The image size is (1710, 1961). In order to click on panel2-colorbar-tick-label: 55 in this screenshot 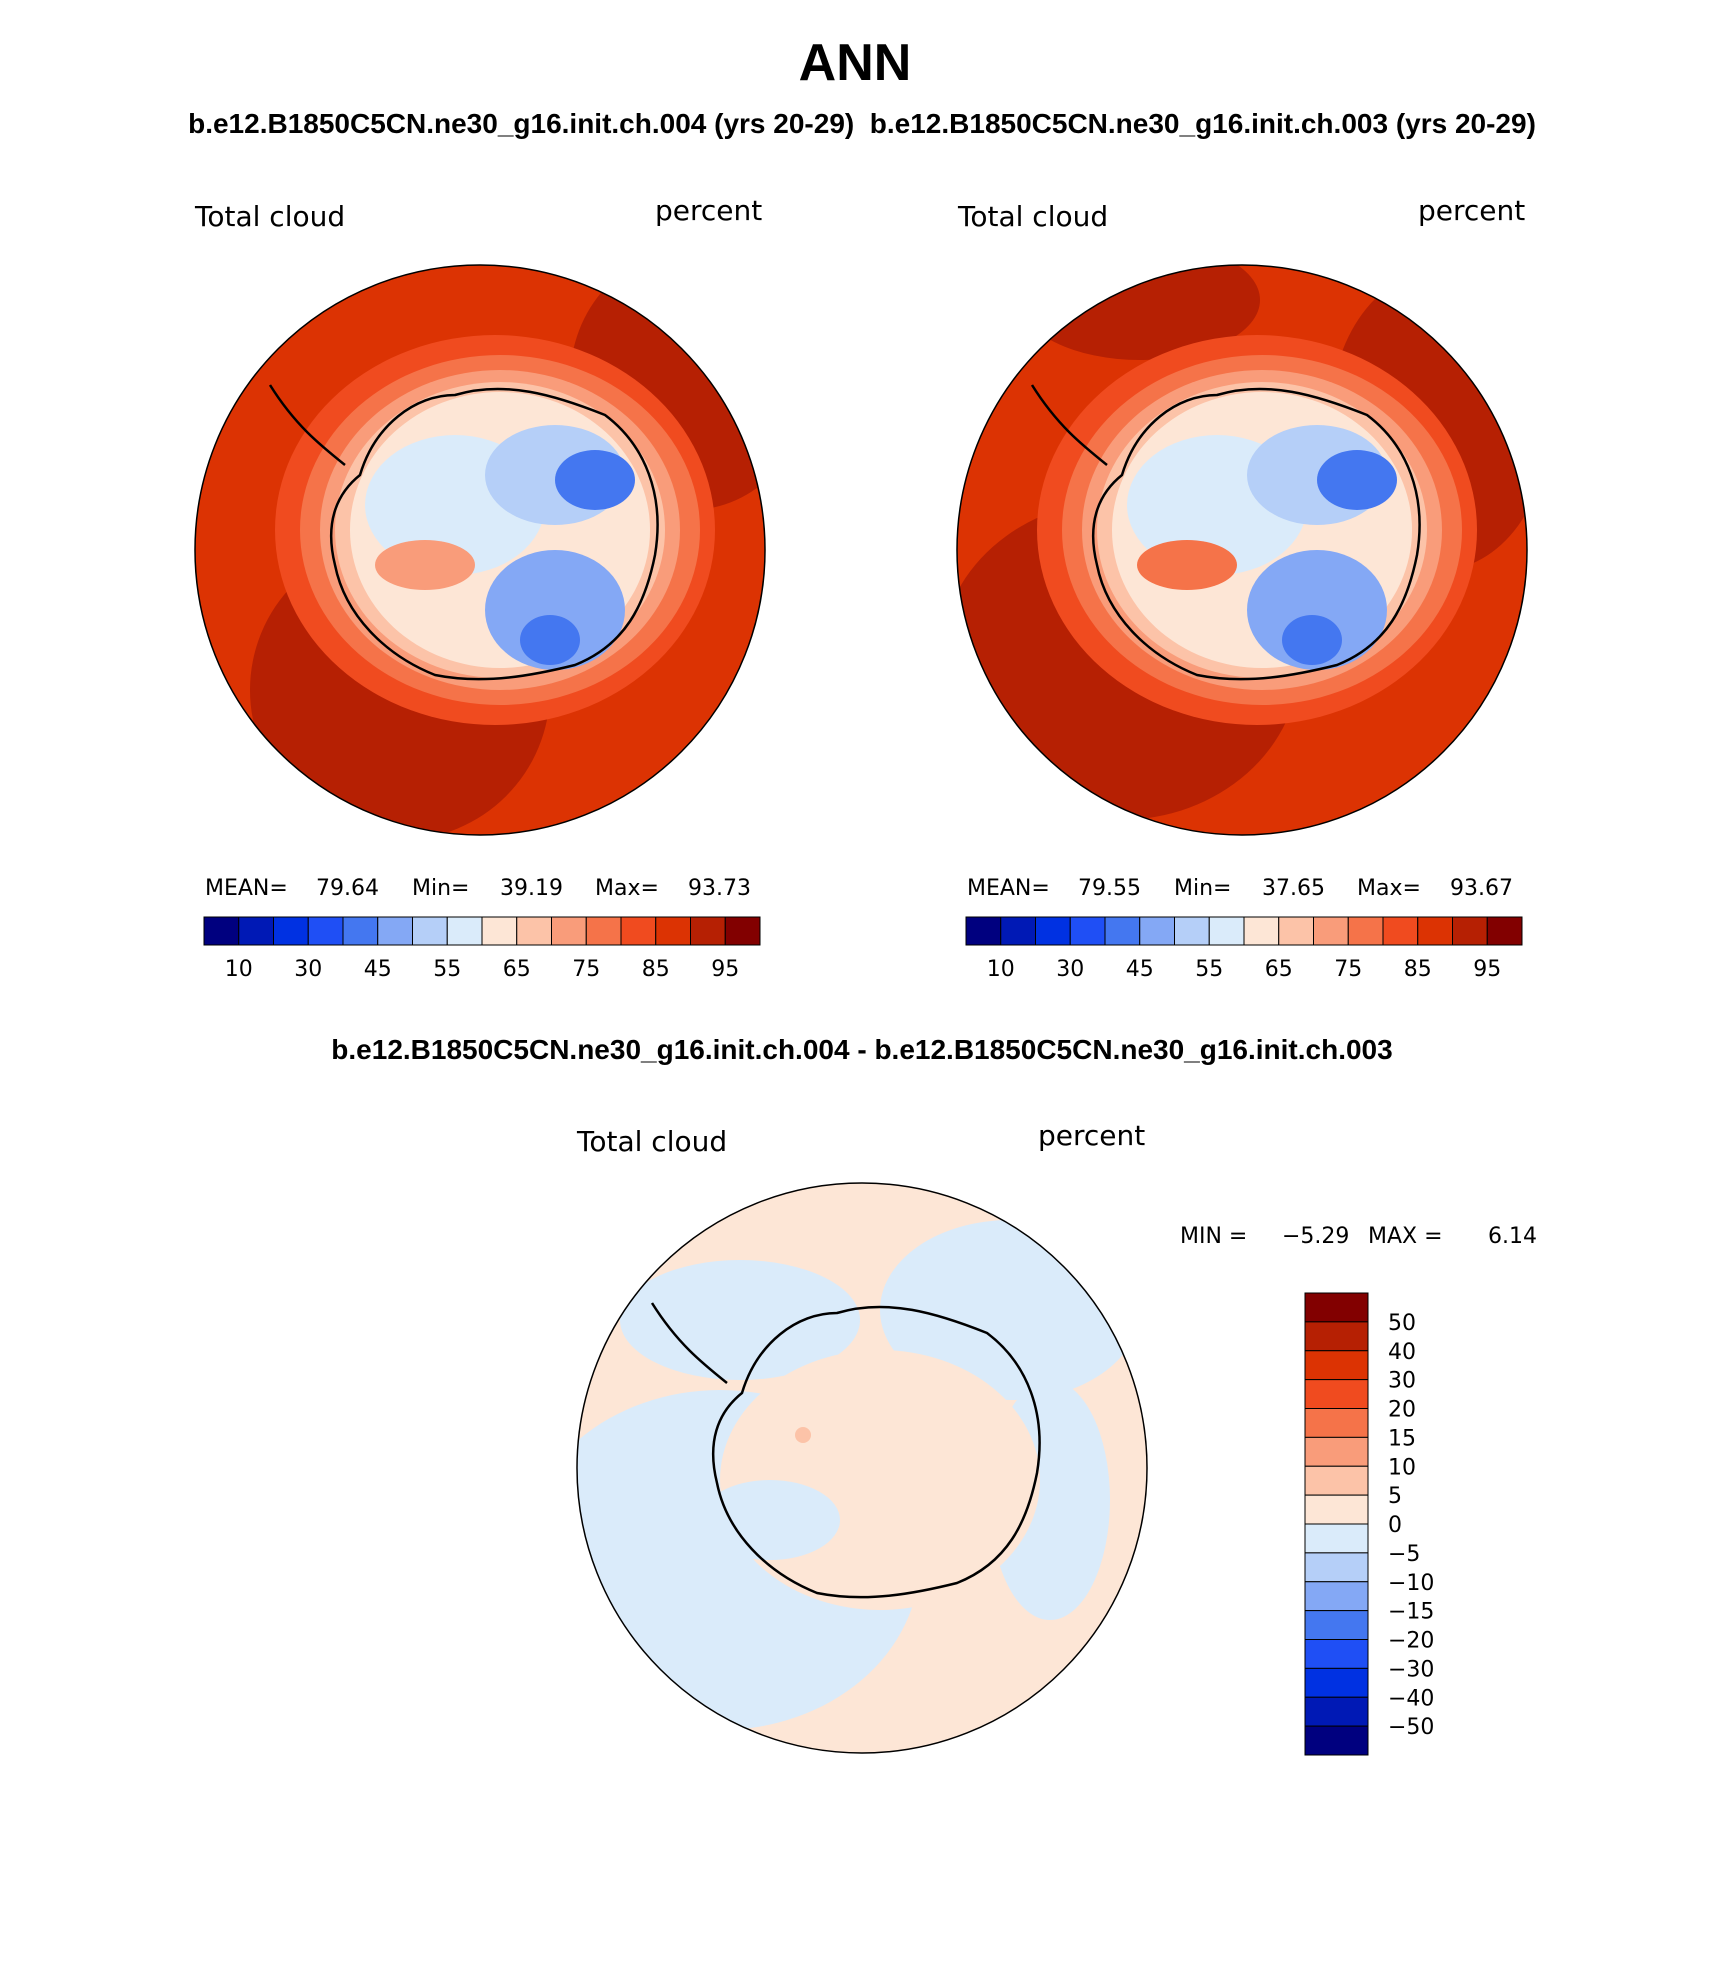, I will do `click(1209, 969)`.